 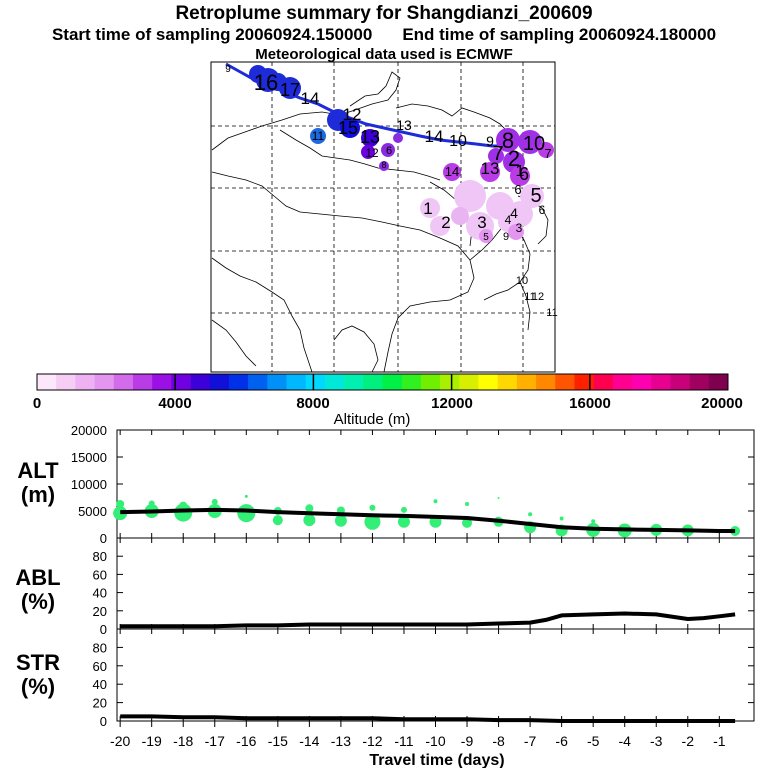 I want to click on x-tick-label: -19, so click(x=152, y=741).